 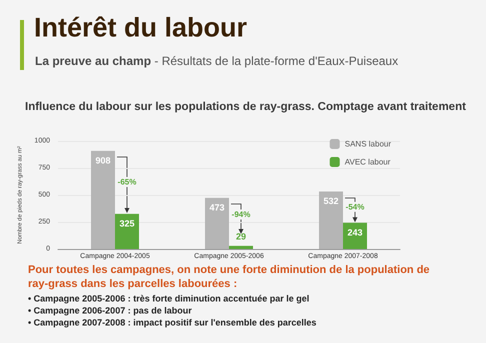 I want to click on data-label: 243, so click(x=355, y=232).